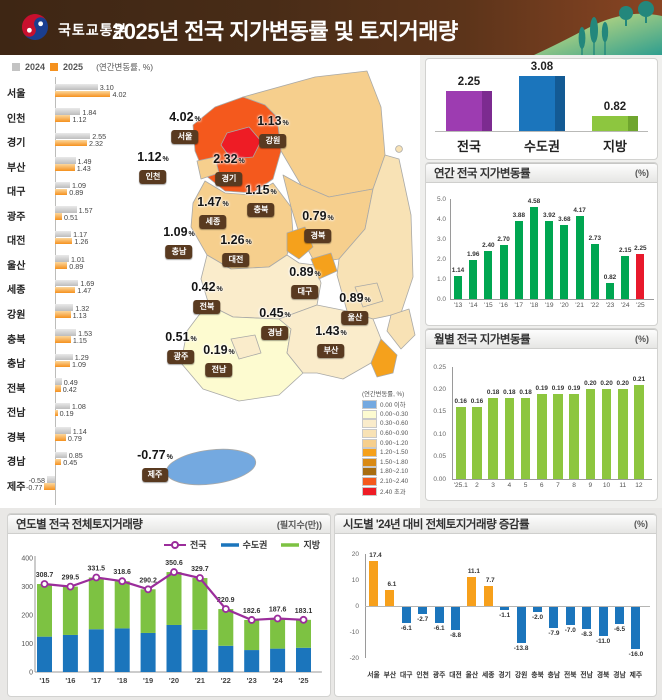  I want to click on bar-value-label: -6.1, so click(439, 628).